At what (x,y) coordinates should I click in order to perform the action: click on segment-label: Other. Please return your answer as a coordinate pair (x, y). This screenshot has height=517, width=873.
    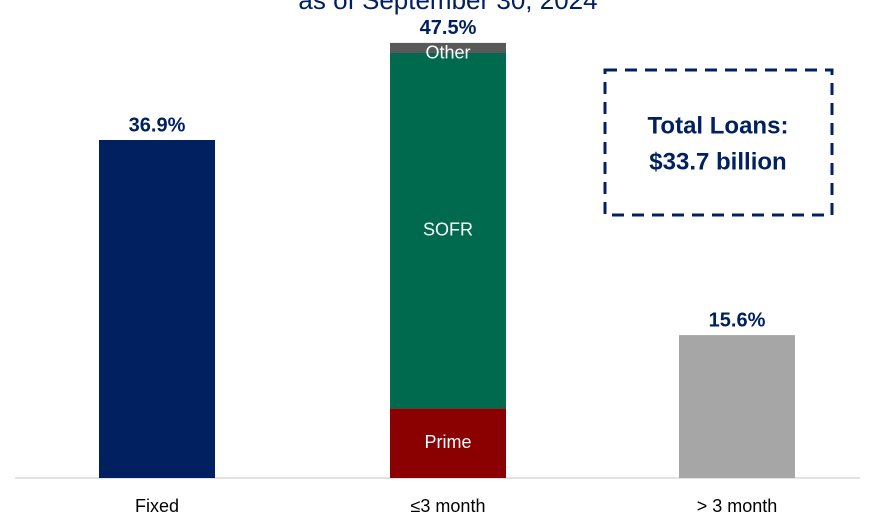
    Looking at the image, I should click on (447, 53).